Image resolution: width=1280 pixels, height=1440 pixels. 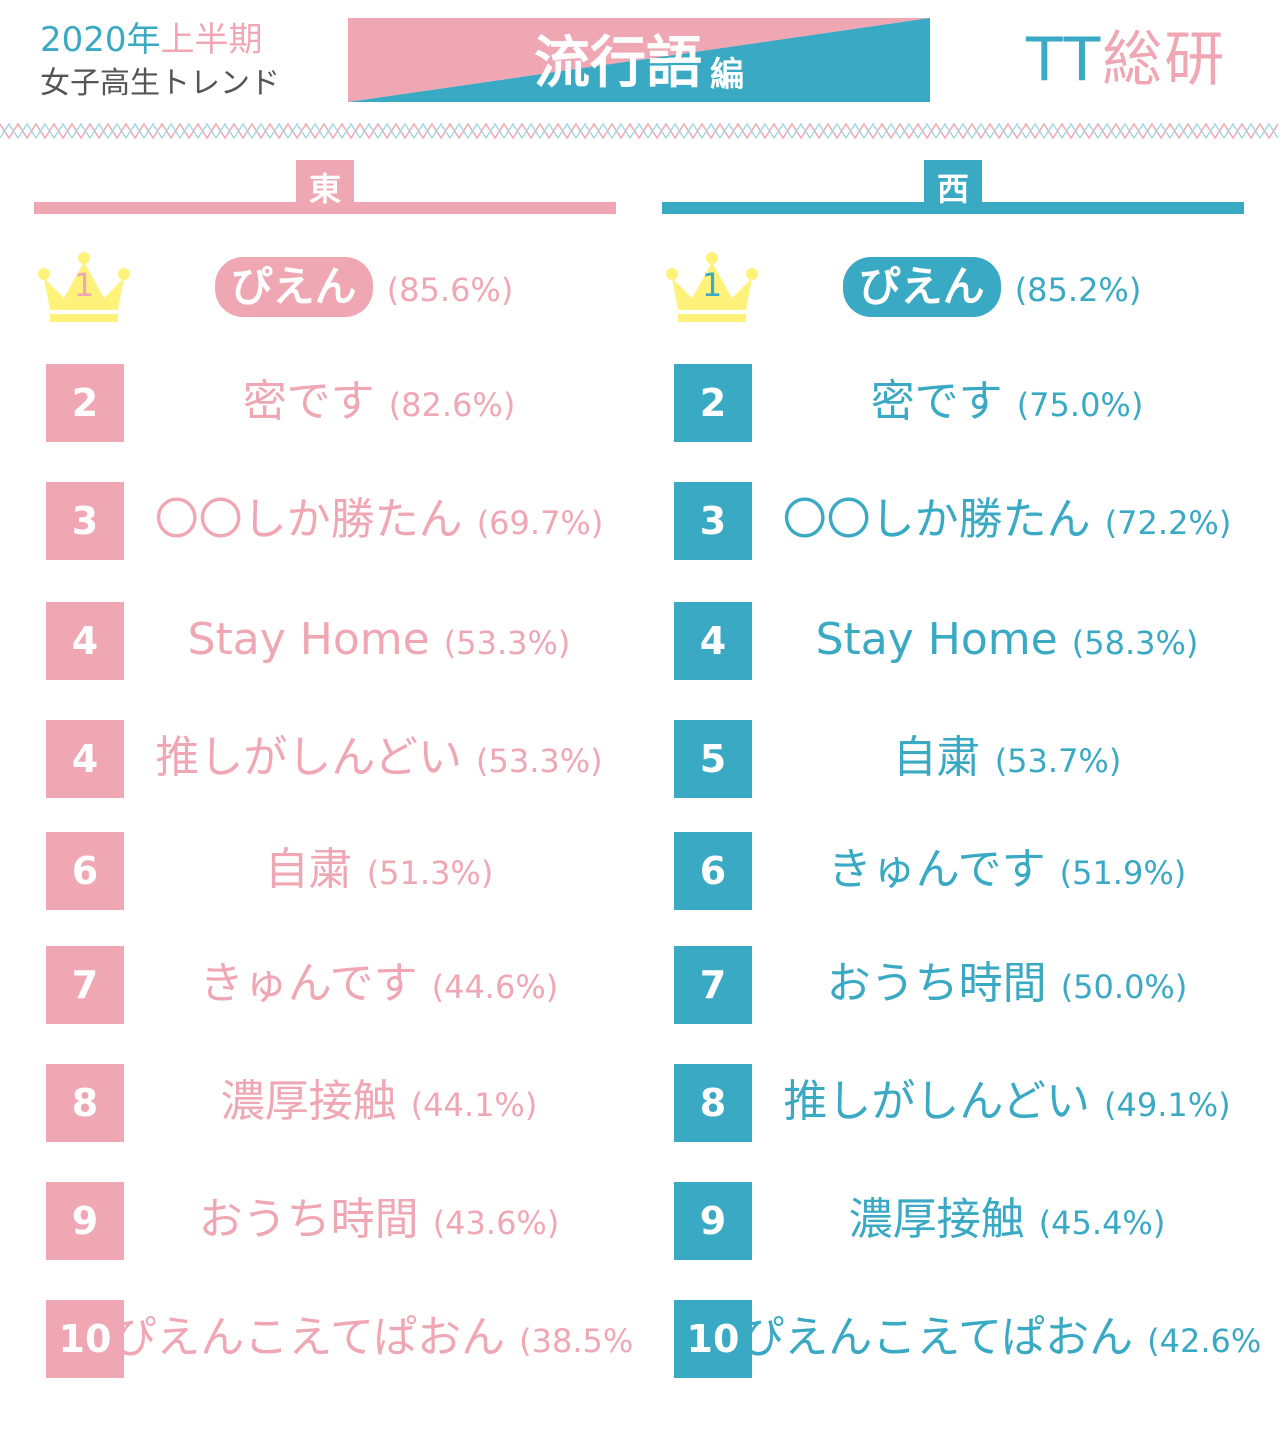 What do you see at coordinates (1007, 403) in the screenshot?
I see `ranking-entry: 密です (75.0%)` at bounding box center [1007, 403].